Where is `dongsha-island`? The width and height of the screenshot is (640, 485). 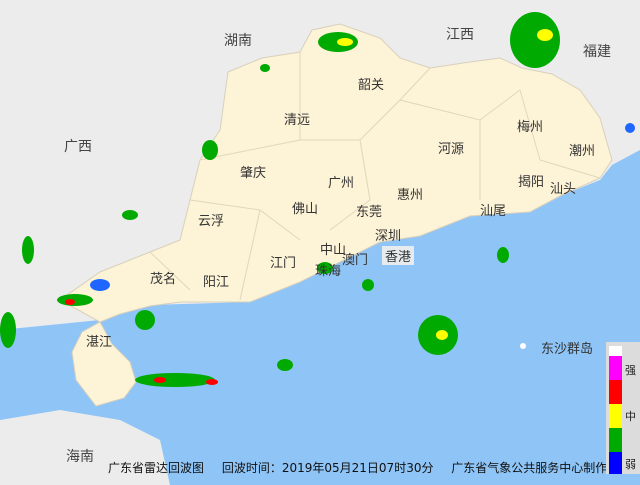
dongsha-island is located at coordinates (523, 346).